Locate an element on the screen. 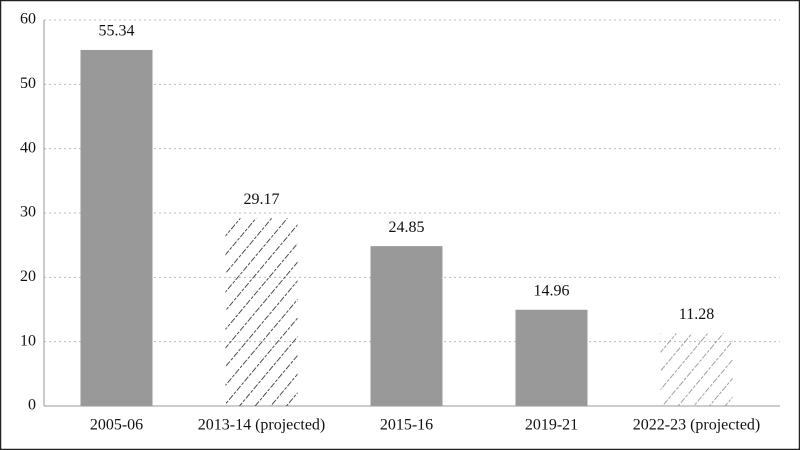 The width and height of the screenshot is (800, 450). x-tick-label: 2005-06 is located at coordinates (116, 425).